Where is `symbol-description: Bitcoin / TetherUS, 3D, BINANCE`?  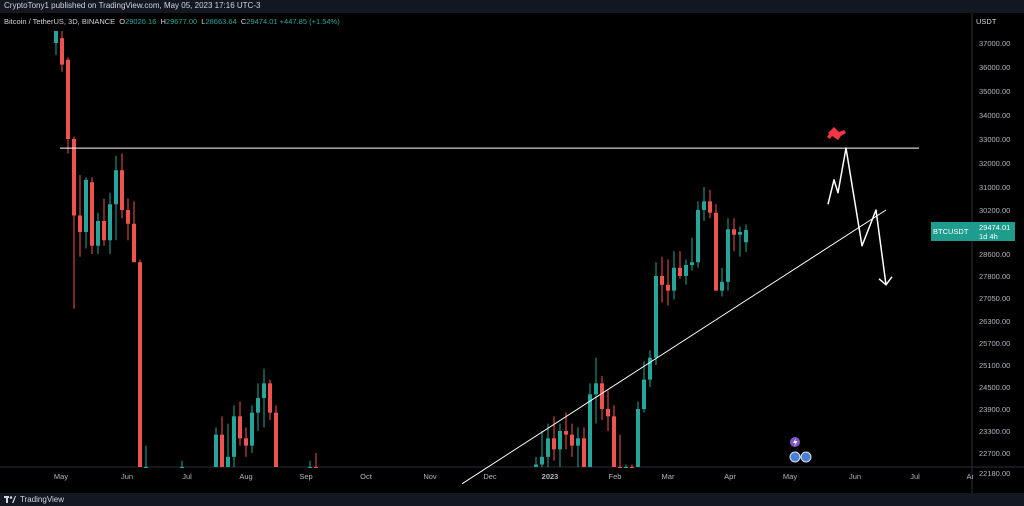 symbol-description: Bitcoin / TetherUS, 3D, BINANCE is located at coordinates (60, 21).